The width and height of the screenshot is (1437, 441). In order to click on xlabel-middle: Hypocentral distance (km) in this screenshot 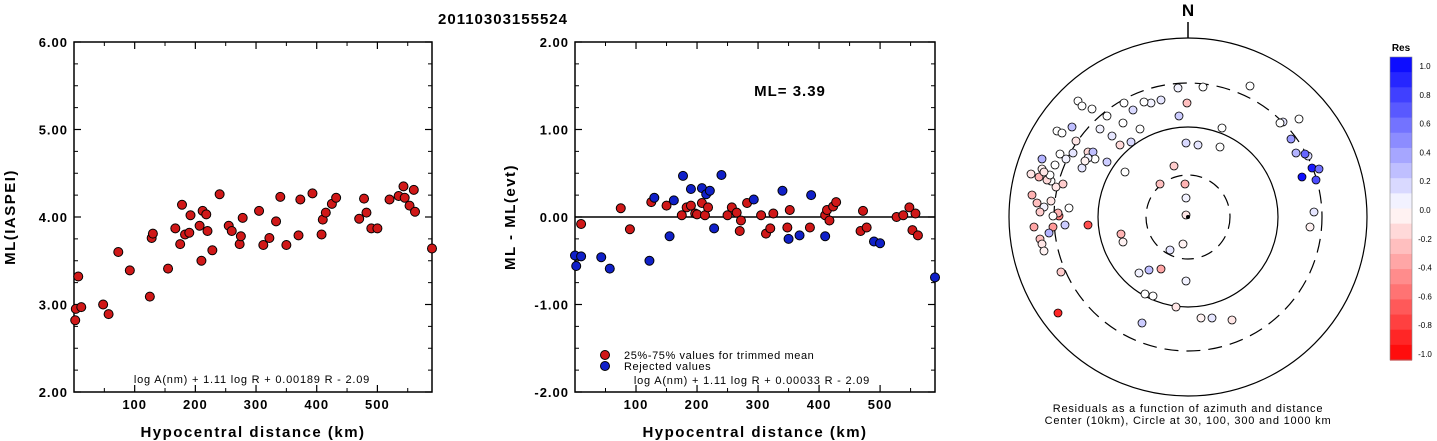, I will do `click(754, 432)`.